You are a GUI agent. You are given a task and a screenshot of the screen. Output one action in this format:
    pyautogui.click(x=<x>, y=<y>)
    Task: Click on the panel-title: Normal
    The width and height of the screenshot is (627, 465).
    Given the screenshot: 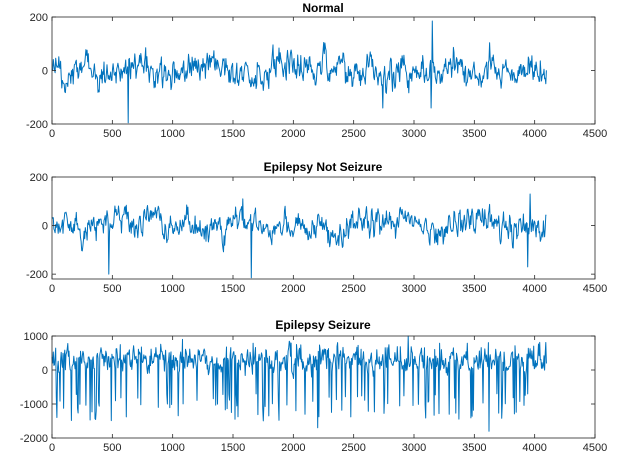 What is the action you would take?
    pyautogui.click(x=322, y=8)
    